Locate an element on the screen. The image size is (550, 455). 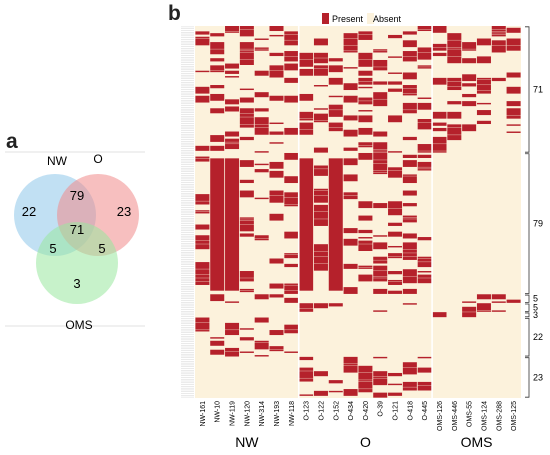
venn-count-nw-only: 22 is located at coordinates (29, 211).